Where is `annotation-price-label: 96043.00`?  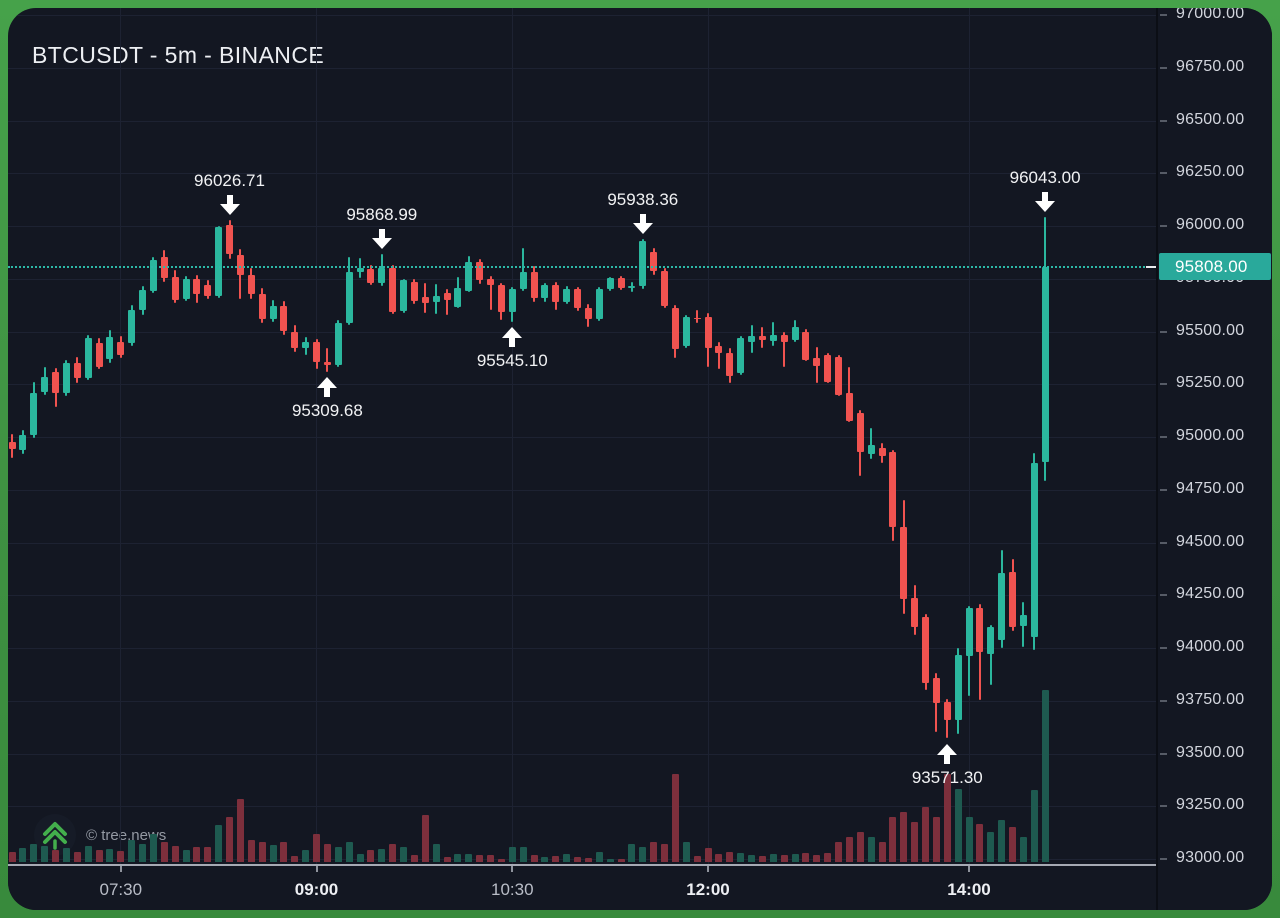 annotation-price-label: 96043.00 is located at coordinates (1045, 177).